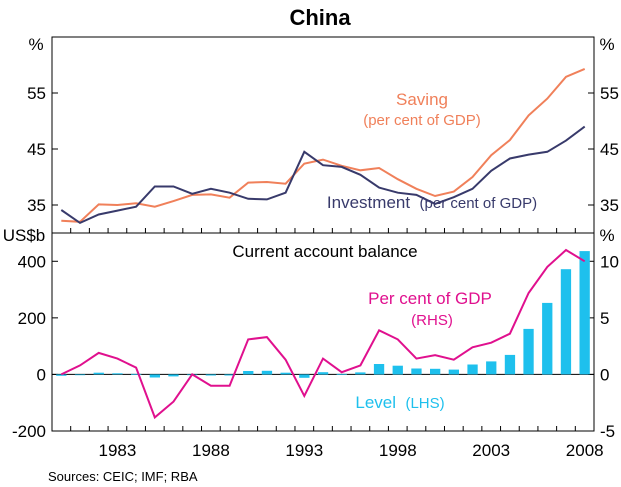  I want to click on chart-title: China, so click(320, 17).